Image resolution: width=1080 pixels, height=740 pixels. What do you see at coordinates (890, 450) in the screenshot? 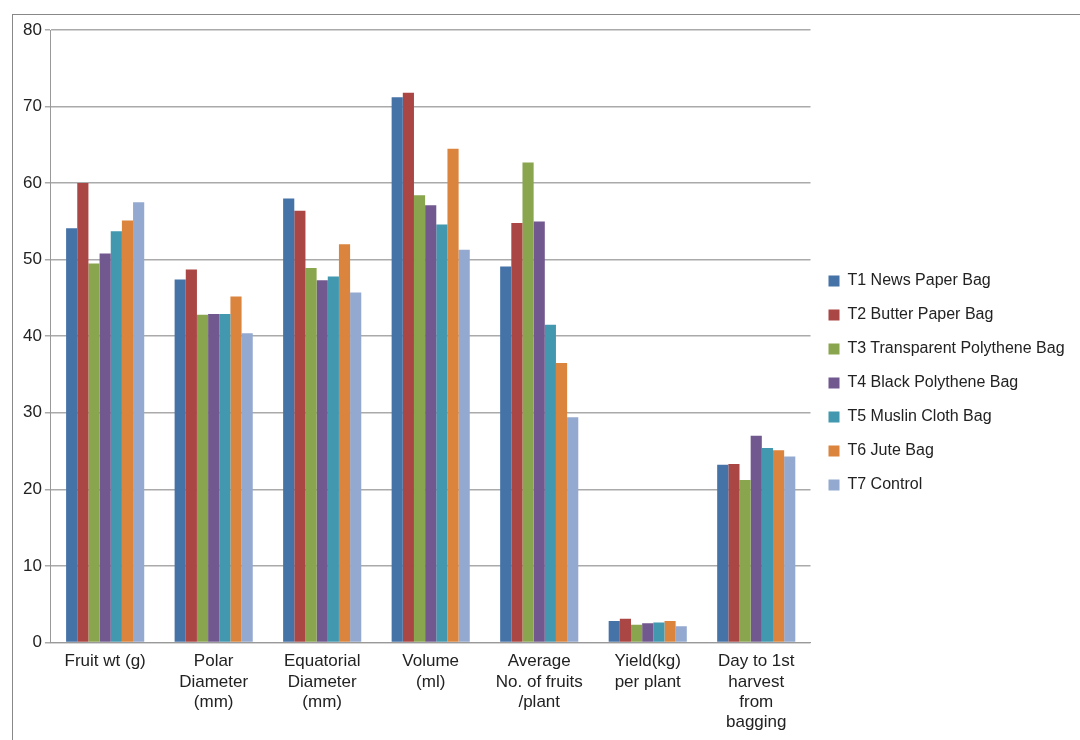
I see `legend-label: T6 Jute Bag` at bounding box center [890, 450].